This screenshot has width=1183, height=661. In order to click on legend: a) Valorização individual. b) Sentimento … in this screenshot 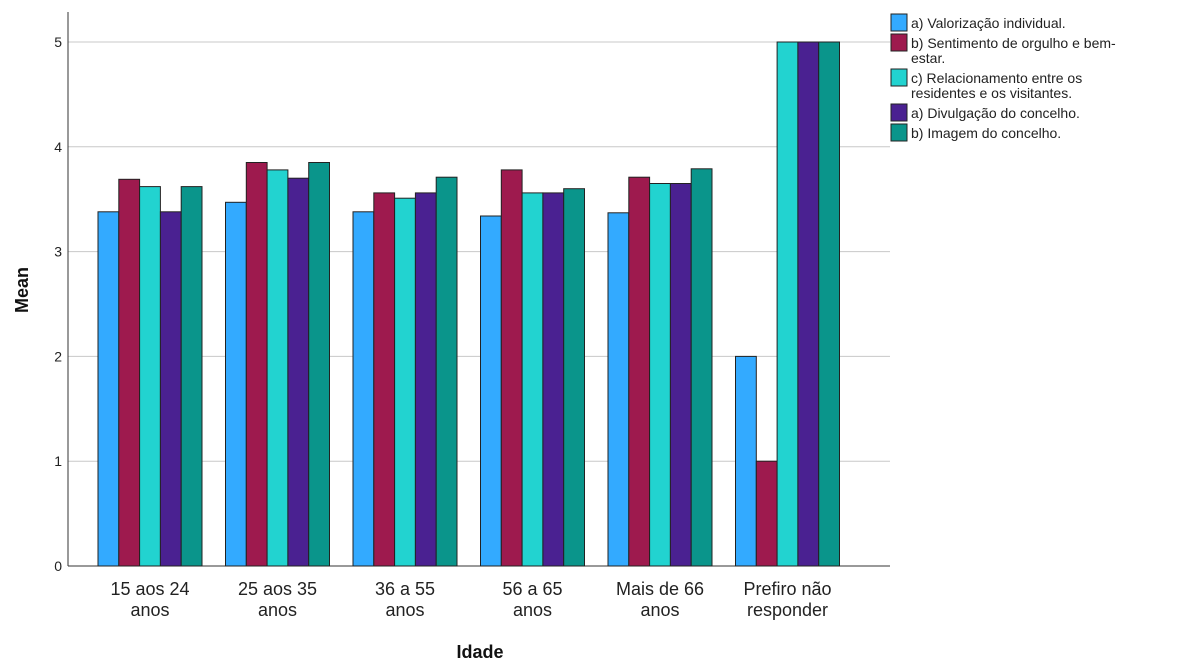, I will do `click(1003, 77)`.